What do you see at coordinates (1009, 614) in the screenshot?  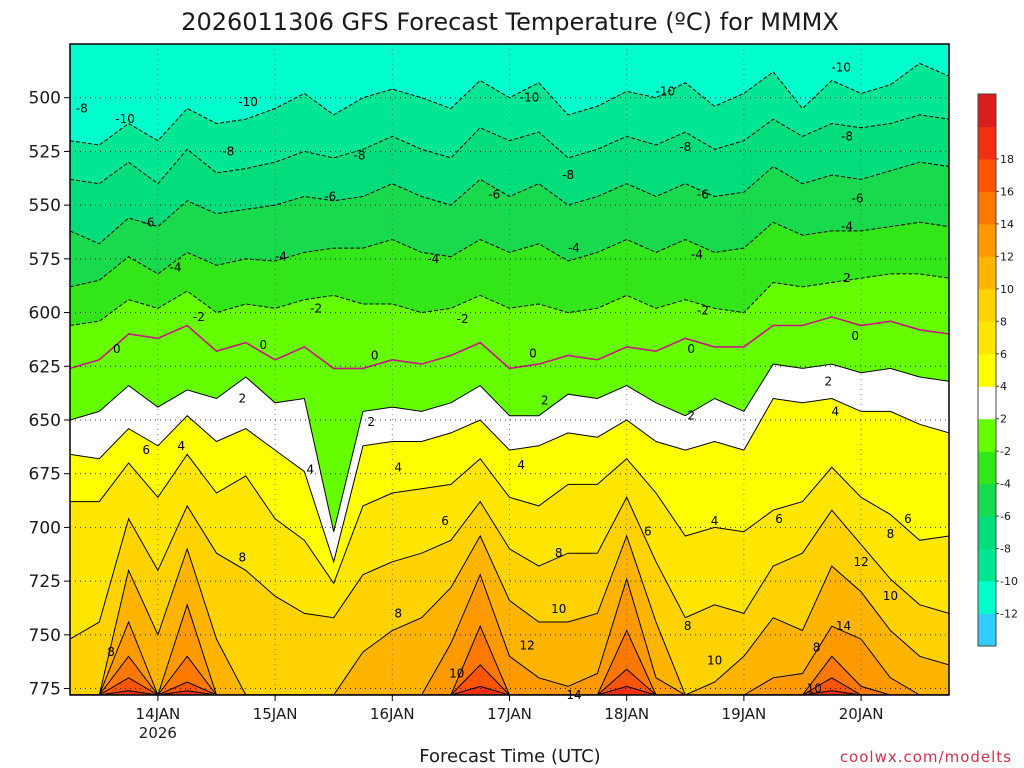 I see `colorbar-label: -12` at bounding box center [1009, 614].